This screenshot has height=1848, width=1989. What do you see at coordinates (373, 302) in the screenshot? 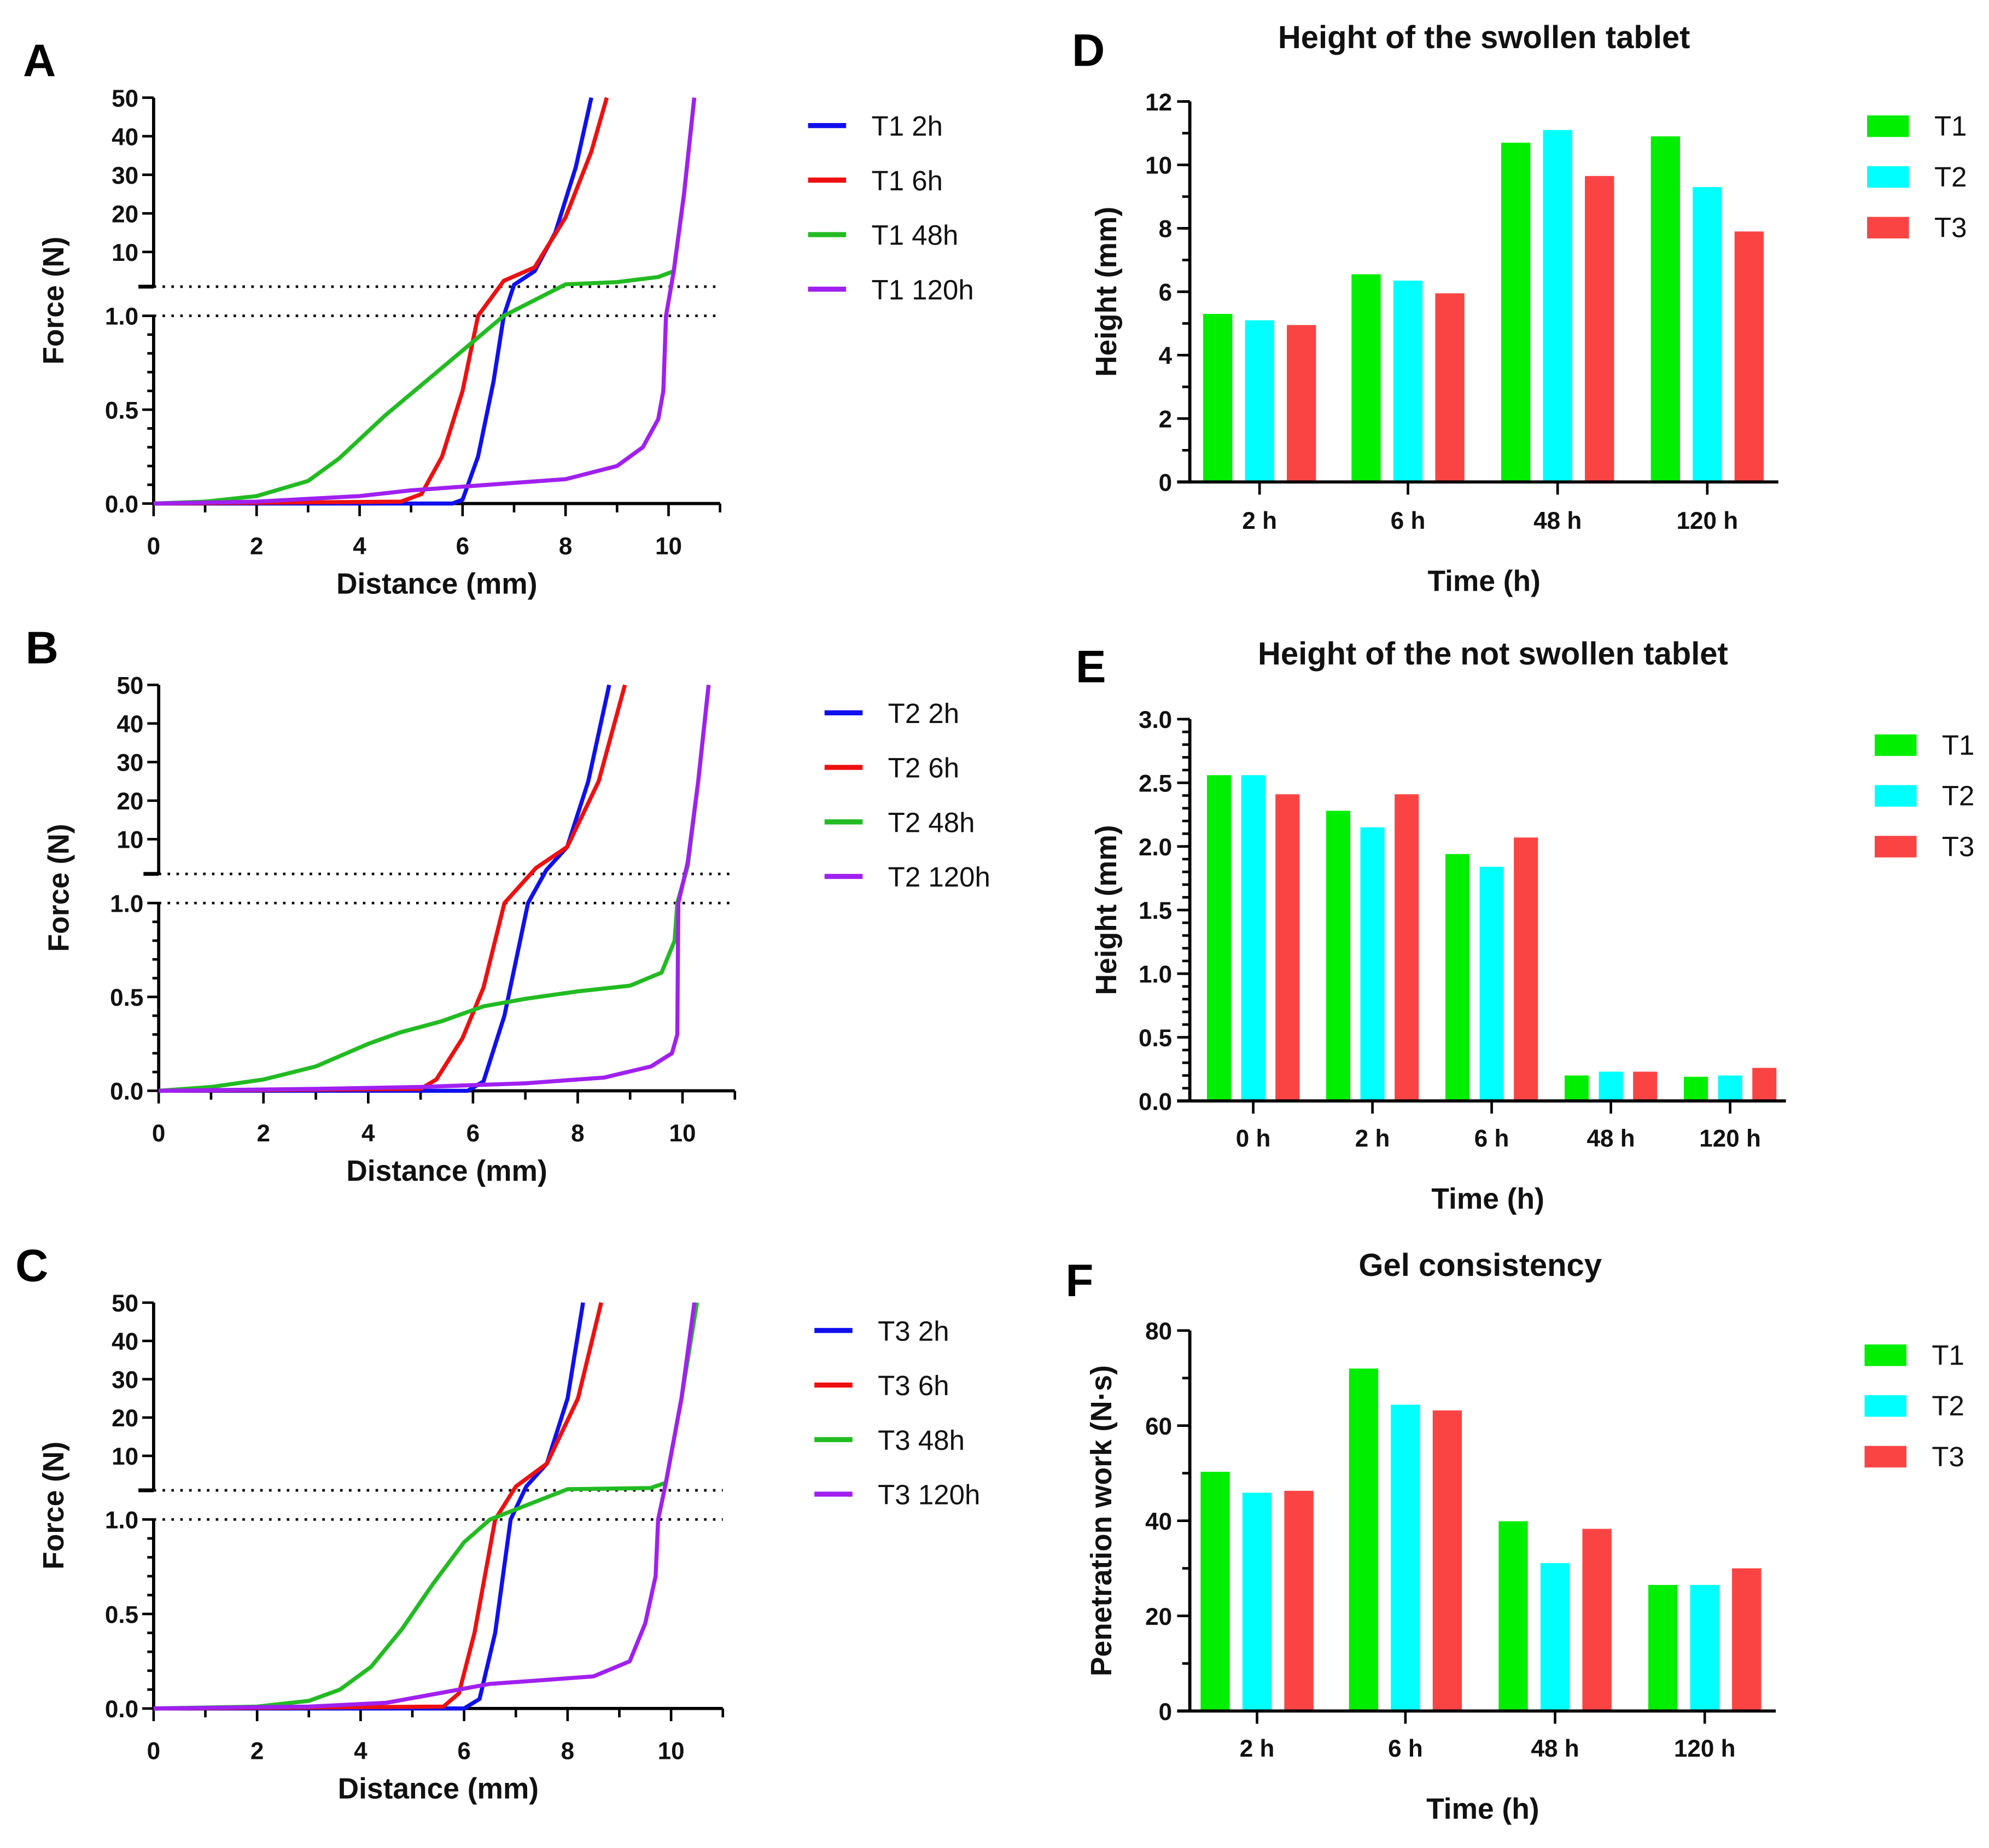
I see `series-line-t1-2h` at bounding box center [373, 302].